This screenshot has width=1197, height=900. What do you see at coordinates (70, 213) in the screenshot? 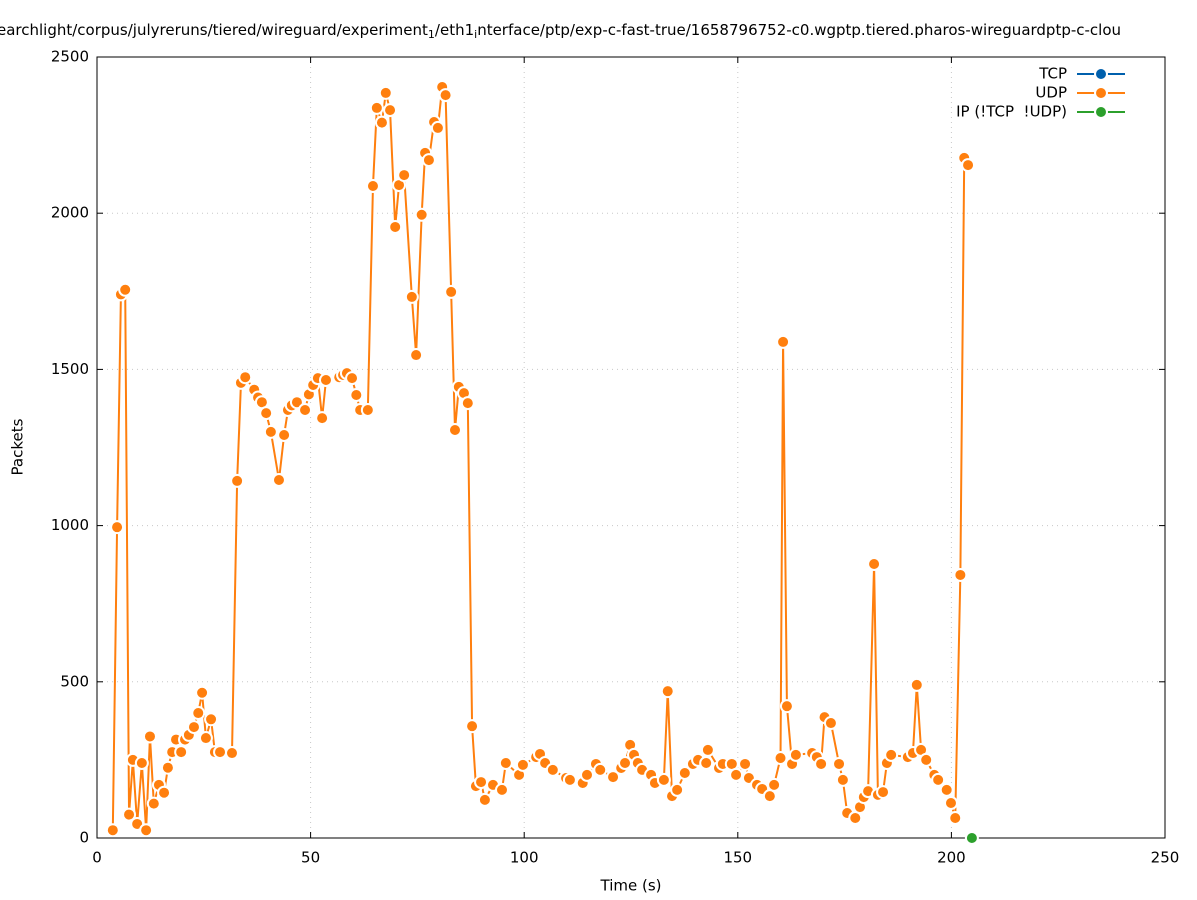
I see `y-tick-label: 2000` at bounding box center [70, 213].